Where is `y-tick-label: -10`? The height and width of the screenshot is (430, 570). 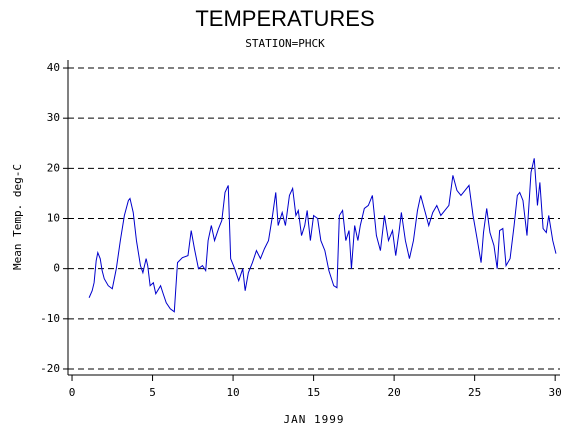
y-tick-label: -10 is located at coordinates (50, 318).